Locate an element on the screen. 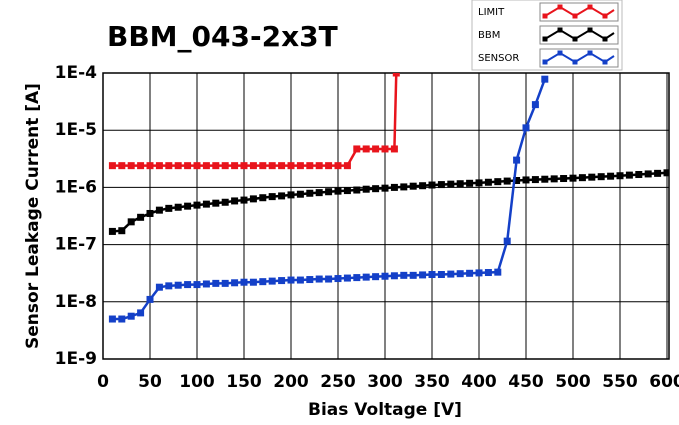 This screenshot has width=679, height=425. x-tick-label: 600 is located at coordinates (664, 382).